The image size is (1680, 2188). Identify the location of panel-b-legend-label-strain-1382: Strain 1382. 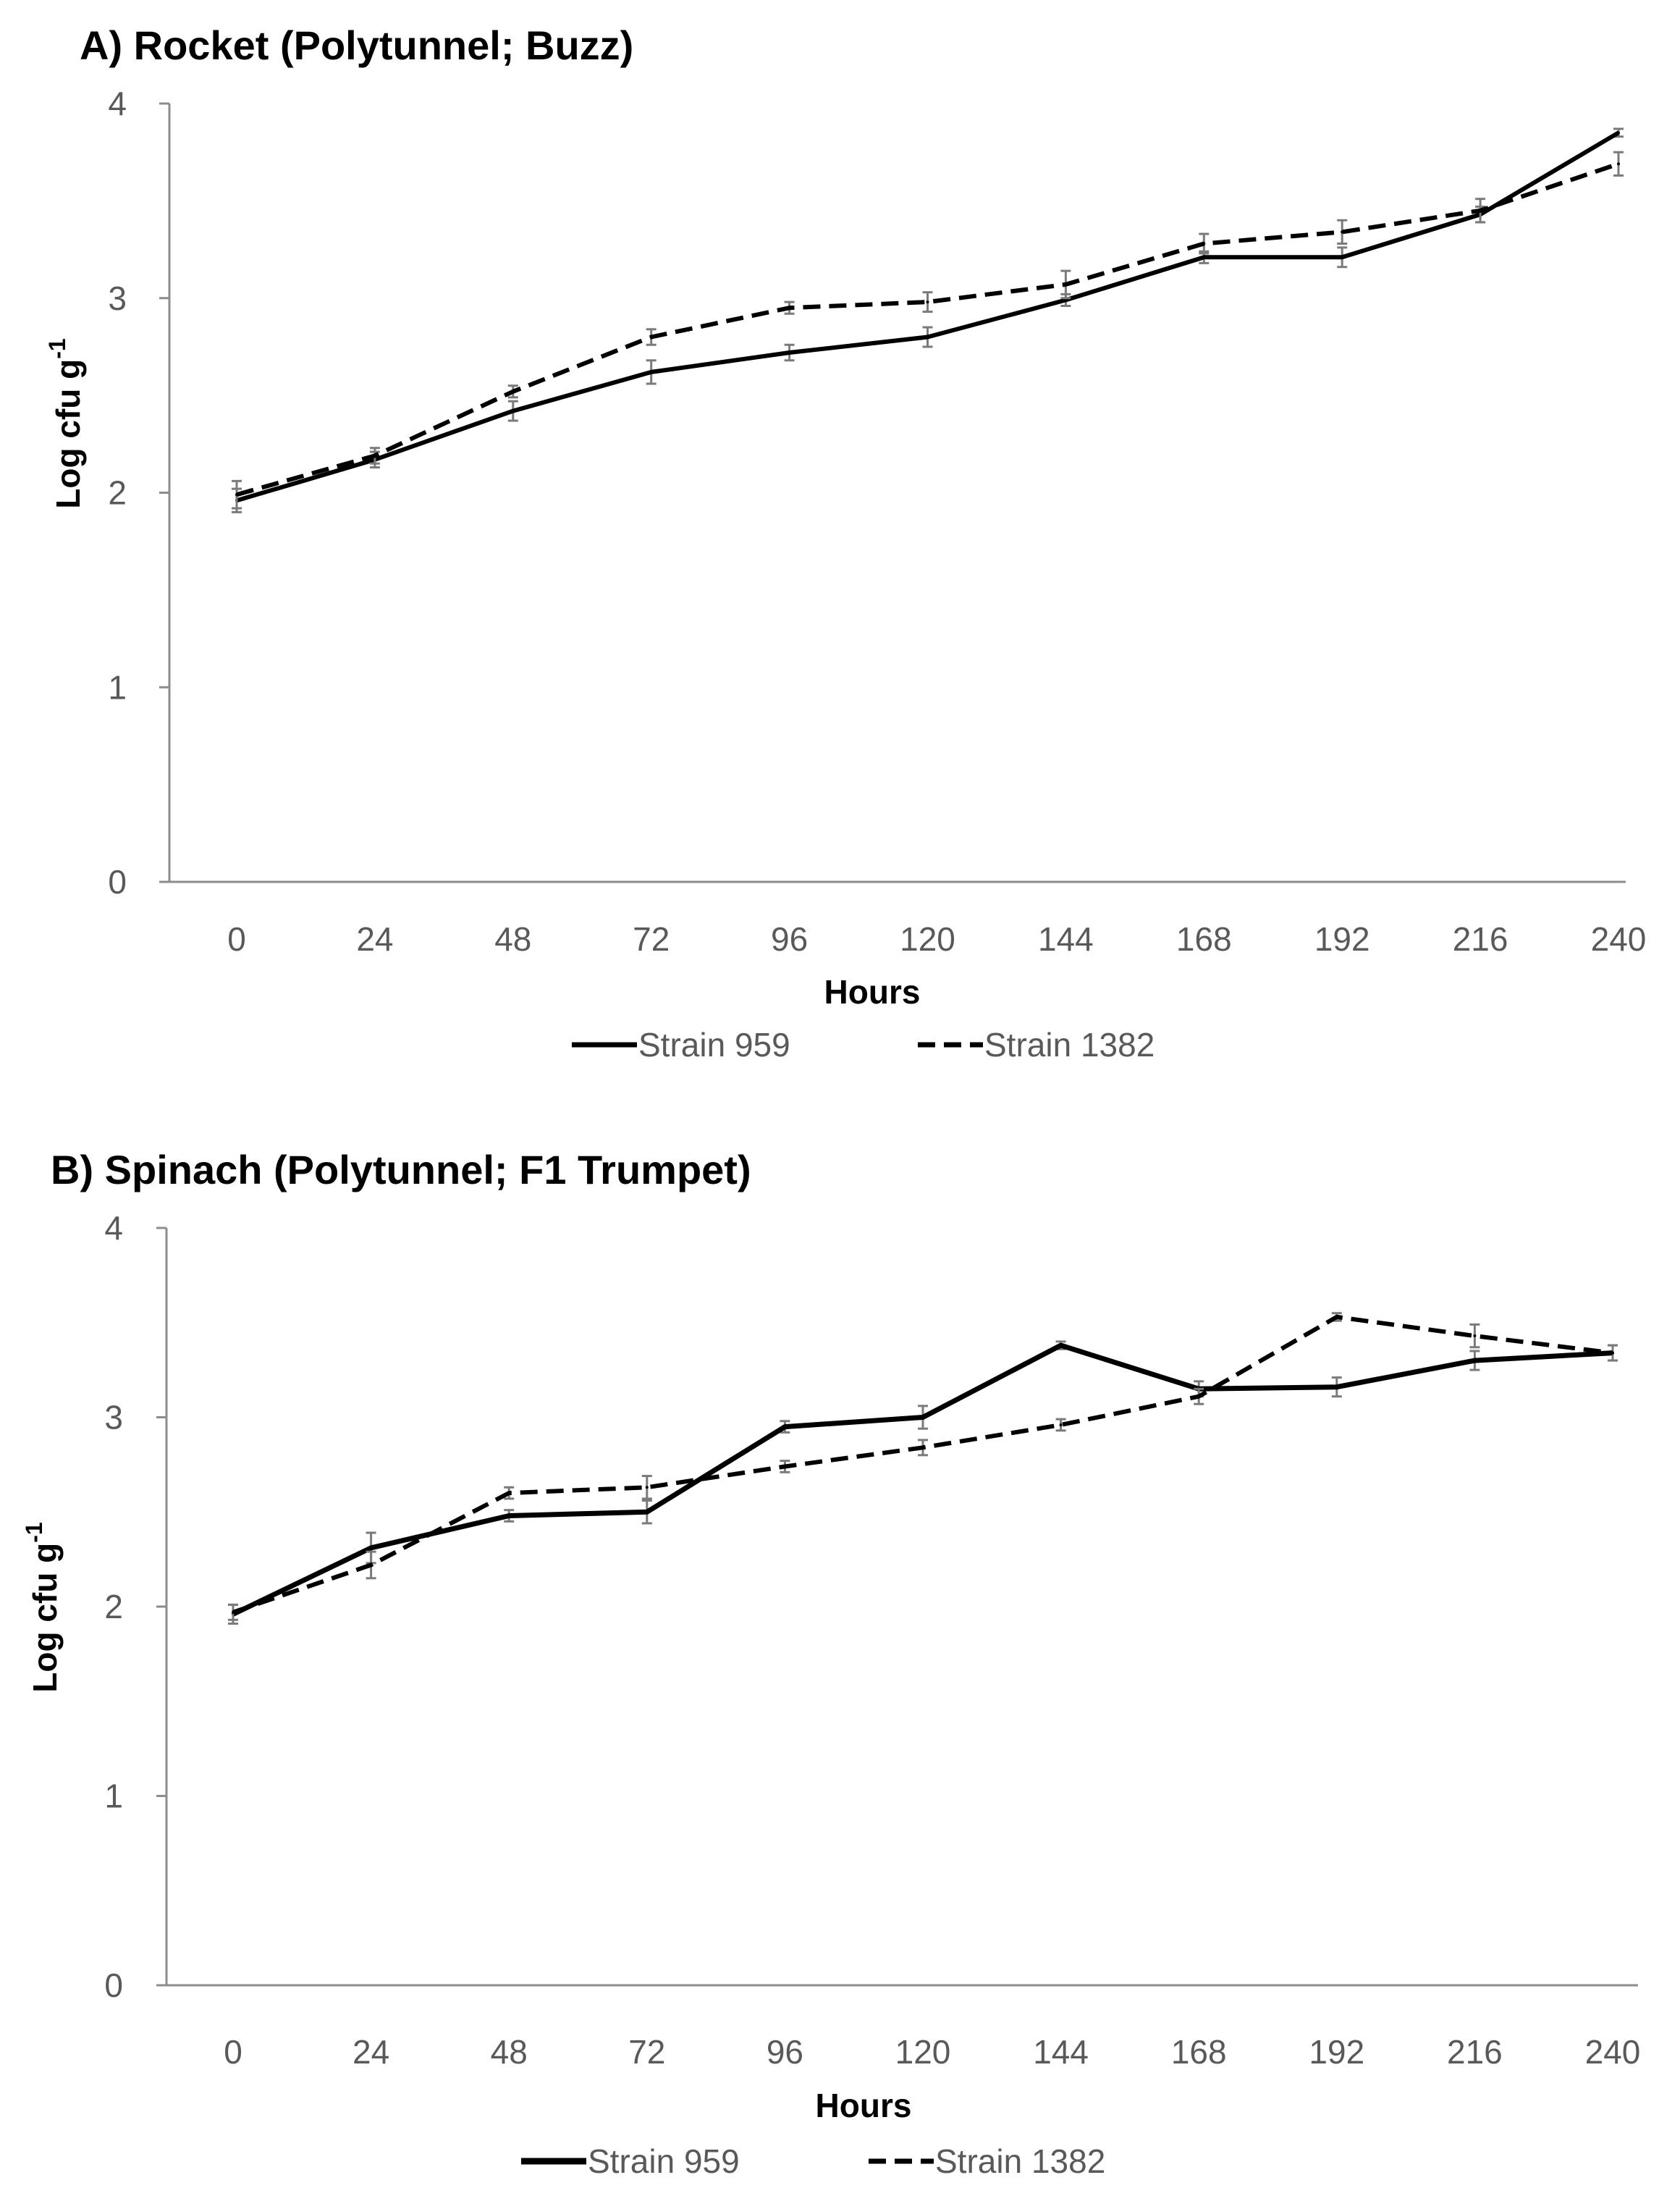
(1020, 2161).